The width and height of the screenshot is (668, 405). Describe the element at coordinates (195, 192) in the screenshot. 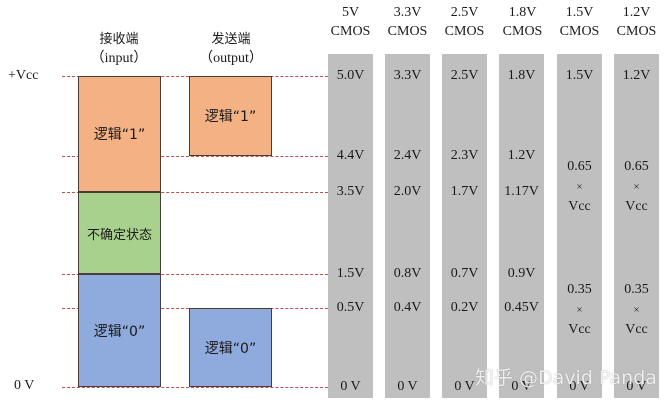

I see `vih-threshold-line` at that location.